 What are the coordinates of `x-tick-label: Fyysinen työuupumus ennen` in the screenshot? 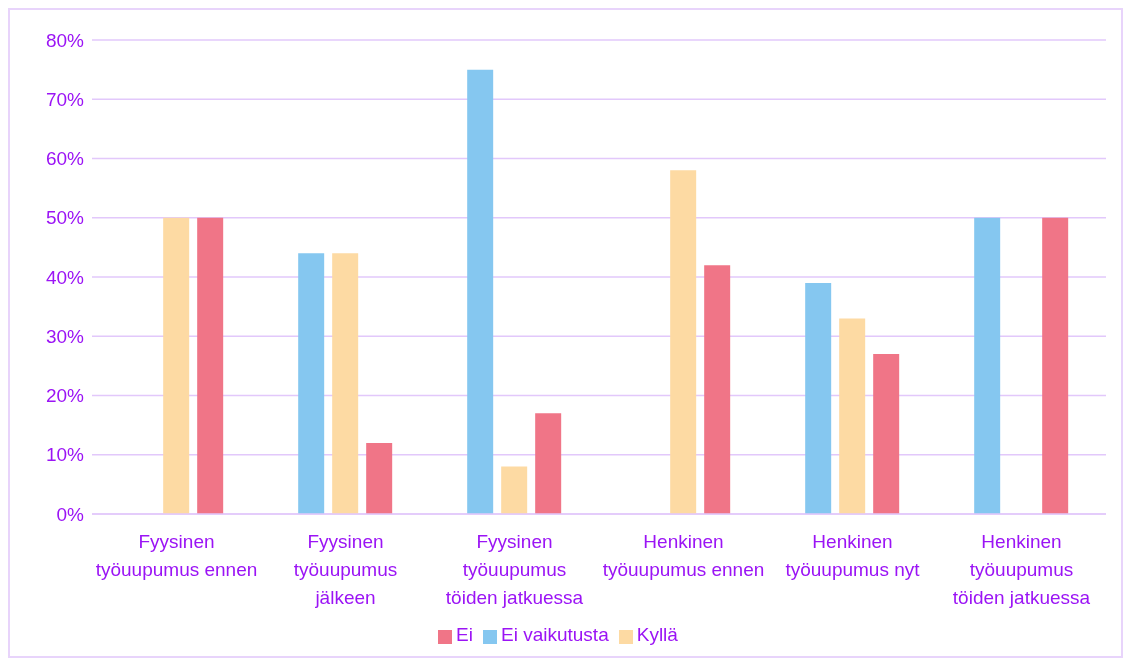 It's located at (176, 555).